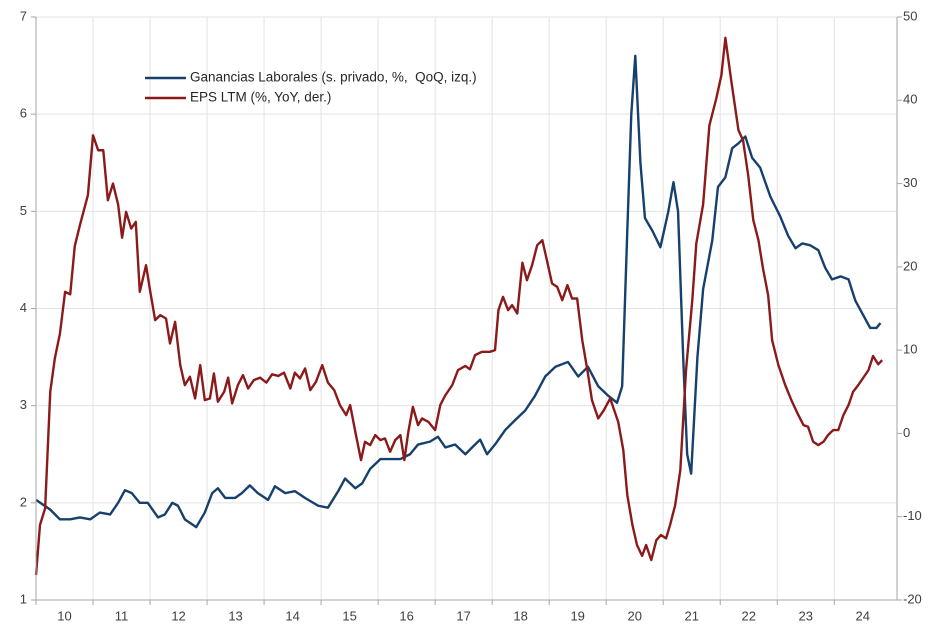 This screenshot has height=626, width=941. Describe the element at coordinates (23, 404) in the screenshot. I see `y-tick-label: 3` at that location.